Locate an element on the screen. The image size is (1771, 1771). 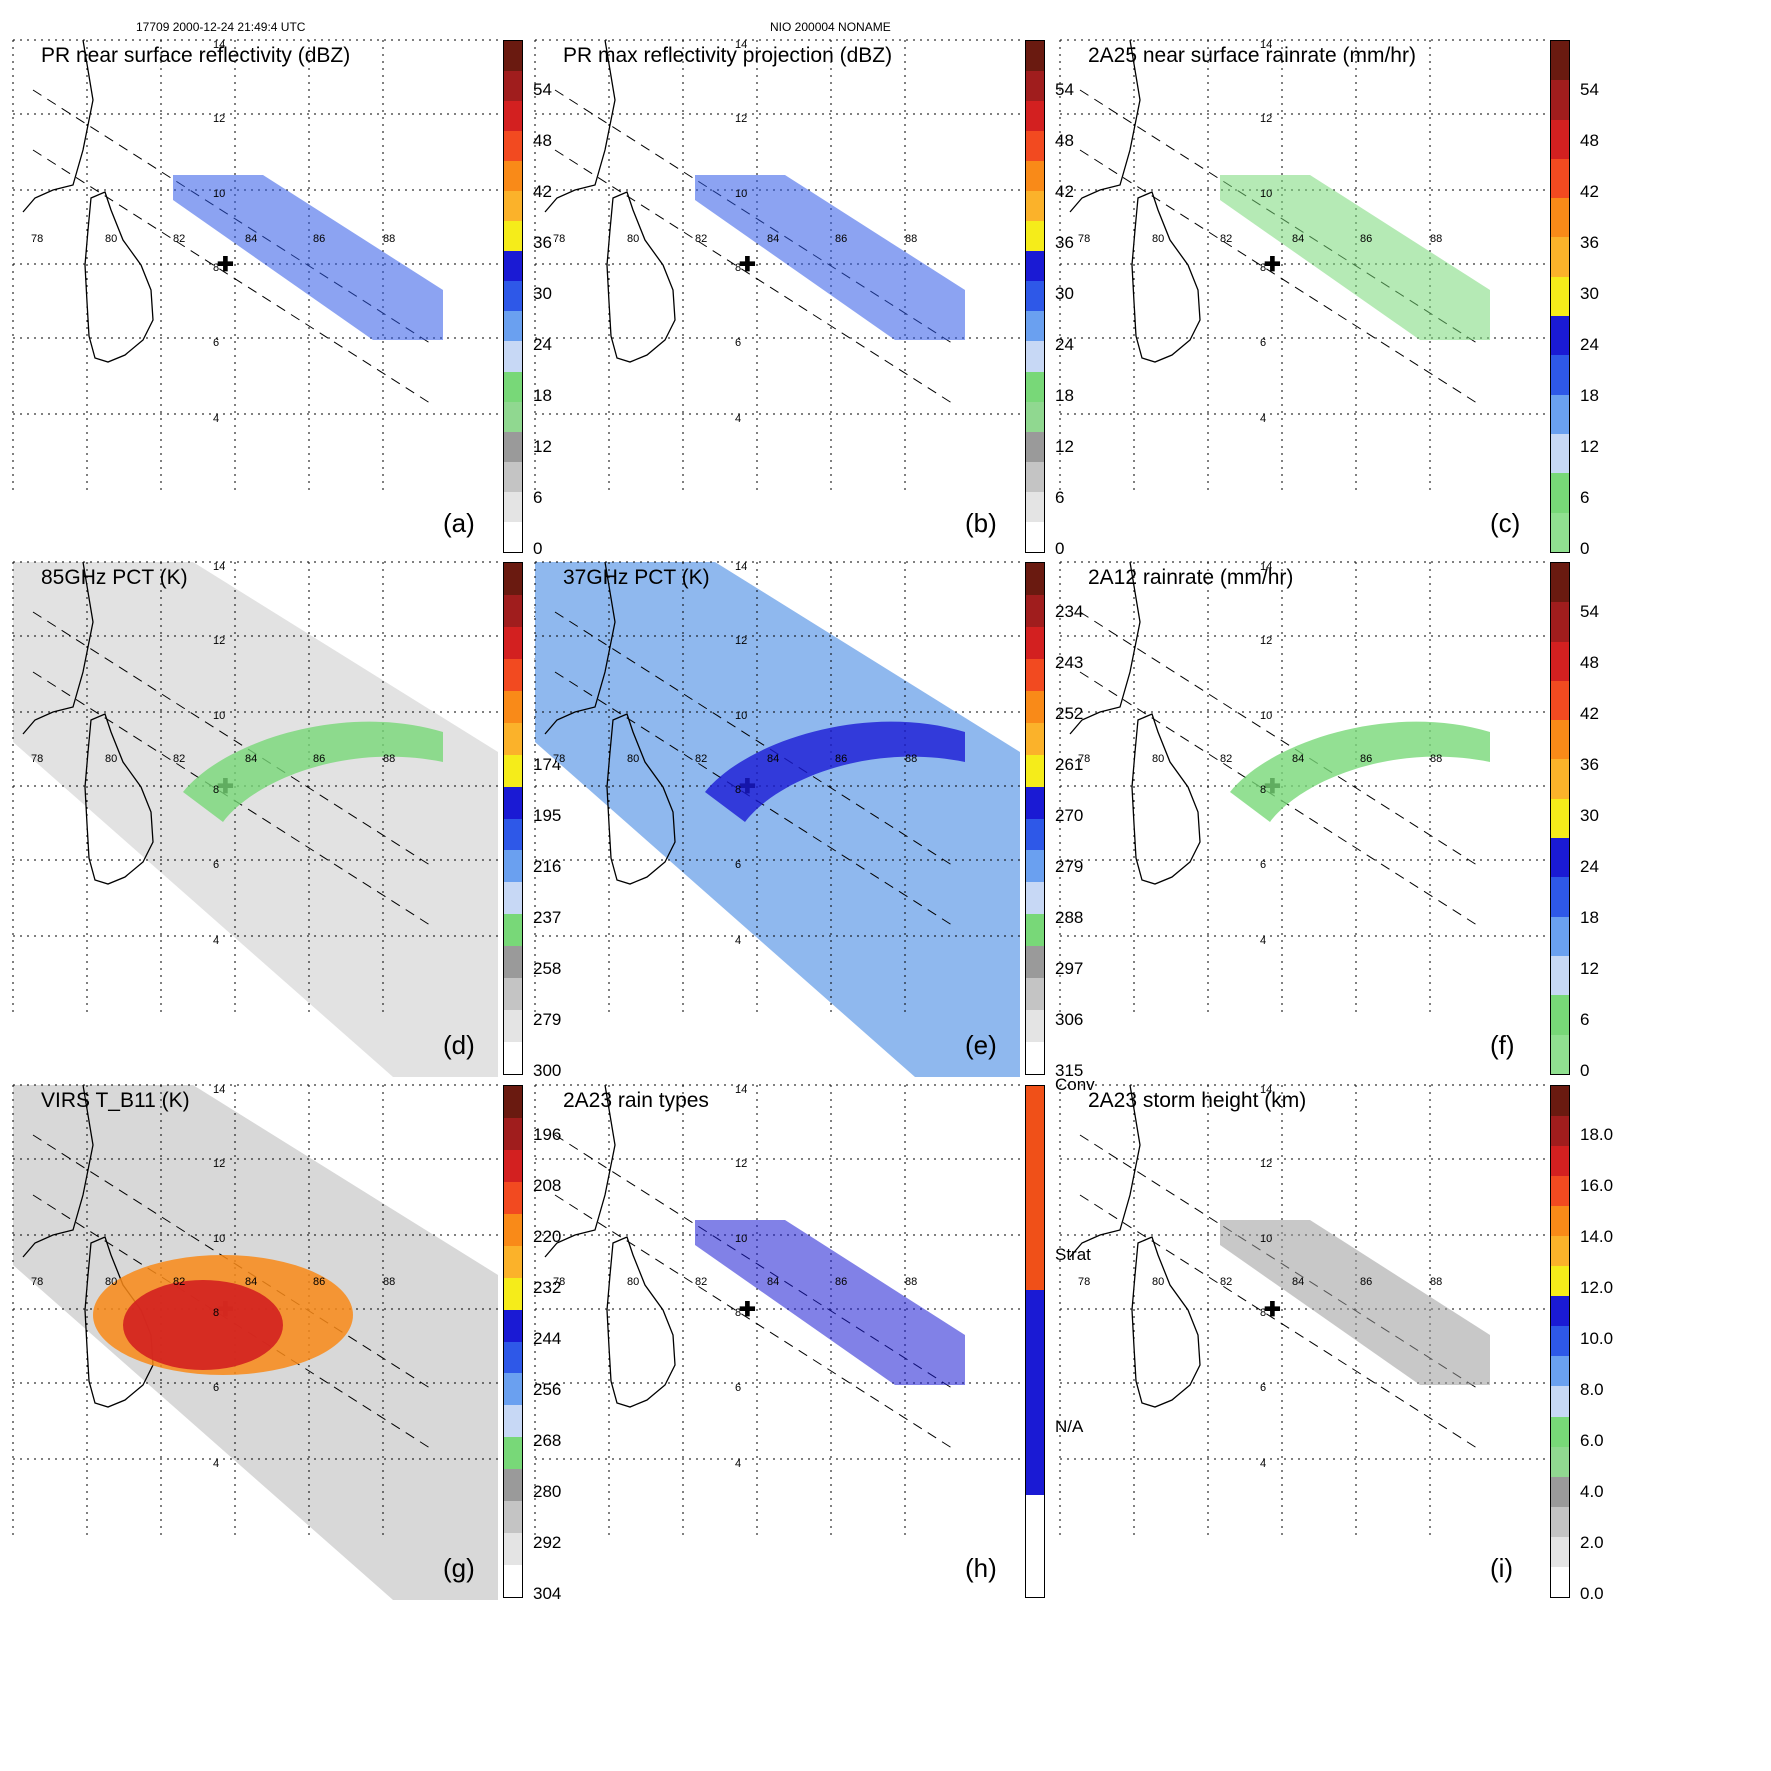
colorbar-label: 208 is located at coordinates (547, 1185).